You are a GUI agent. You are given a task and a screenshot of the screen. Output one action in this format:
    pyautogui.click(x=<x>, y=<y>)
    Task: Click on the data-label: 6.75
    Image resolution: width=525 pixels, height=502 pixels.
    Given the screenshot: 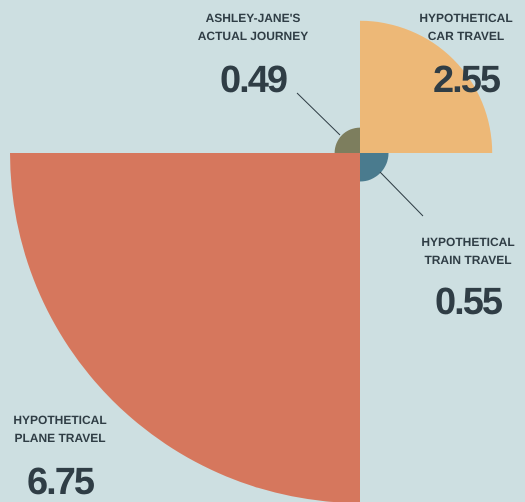 What is the action you would take?
    pyautogui.click(x=61, y=481)
    